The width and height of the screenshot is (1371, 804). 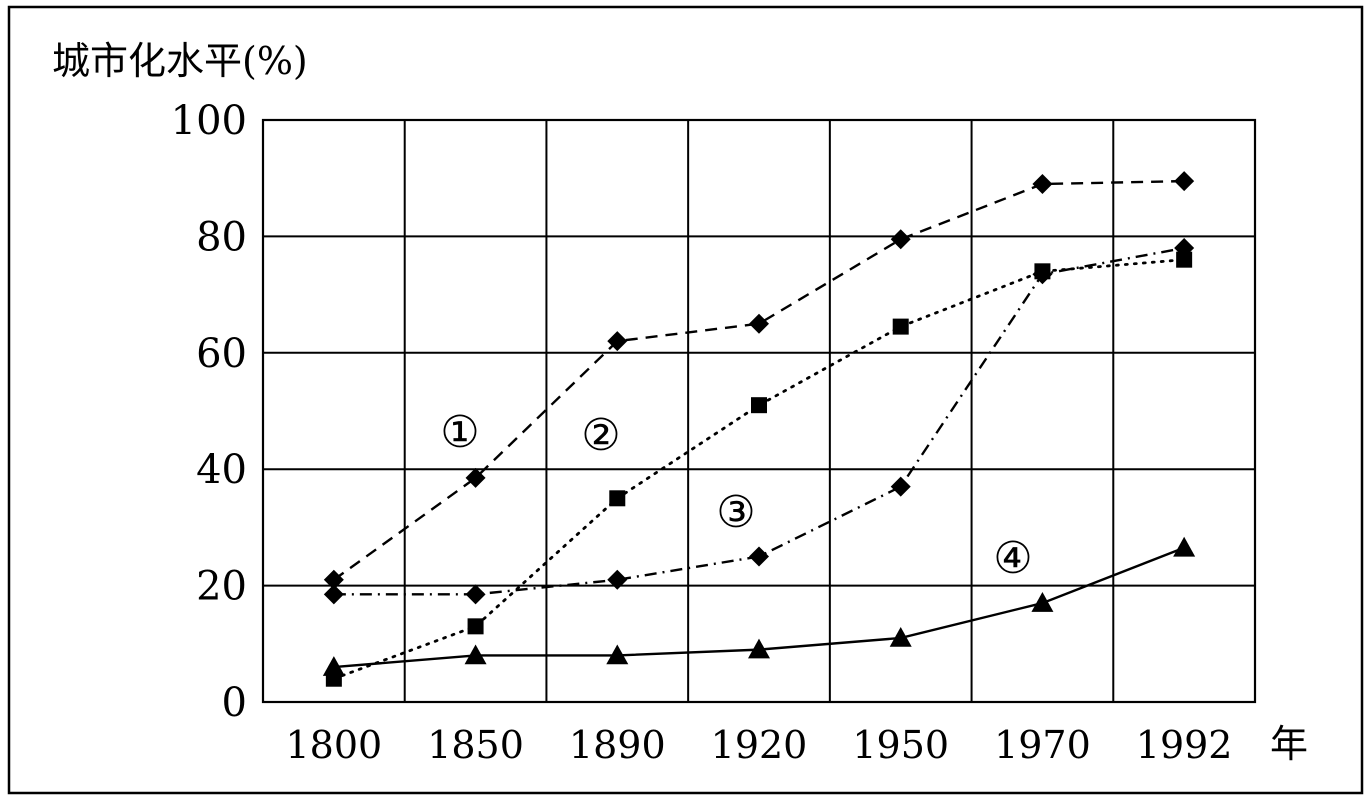 I want to click on series-label-2: ②, so click(x=600, y=435).